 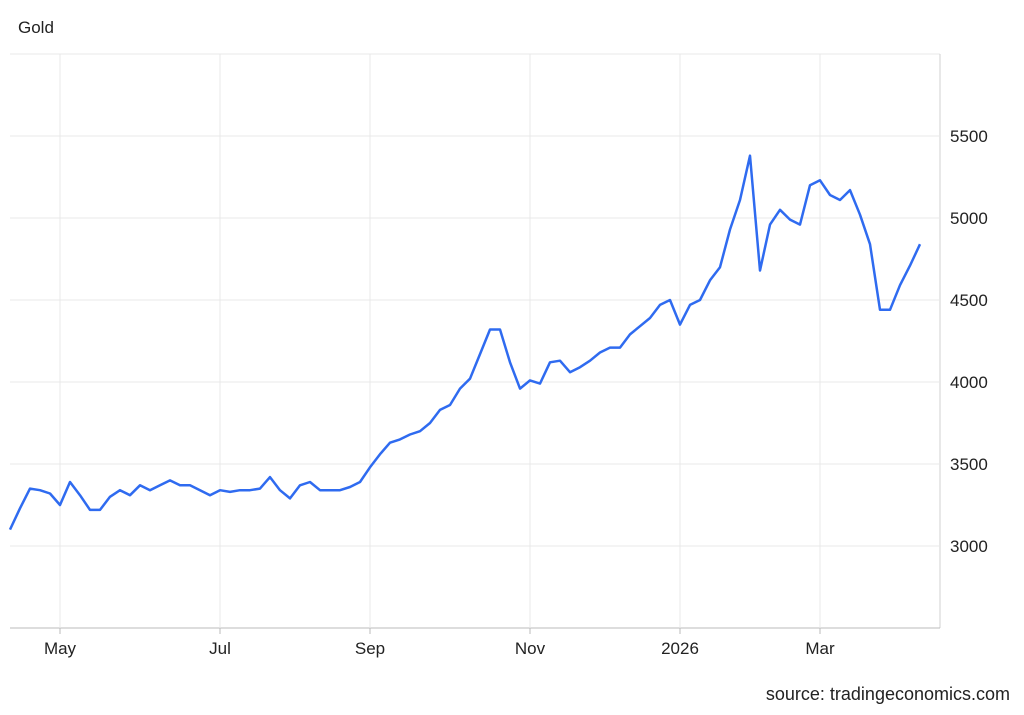 What do you see at coordinates (220, 648) in the screenshot?
I see `x-tick-label: Jul` at bounding box center [220, 648].